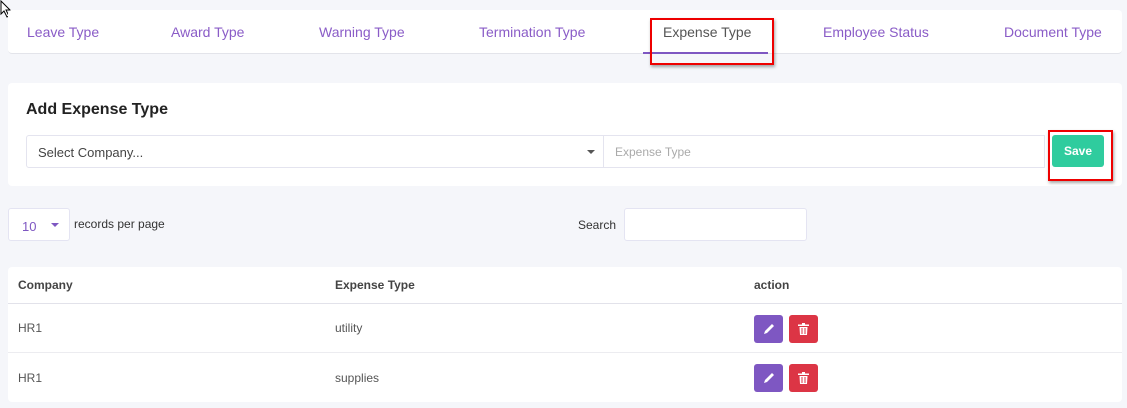  What do you see at coordinates (97, 109) in the screenshot?
I see `form-title: Add Expense Type` at bounding box center [97, 109].